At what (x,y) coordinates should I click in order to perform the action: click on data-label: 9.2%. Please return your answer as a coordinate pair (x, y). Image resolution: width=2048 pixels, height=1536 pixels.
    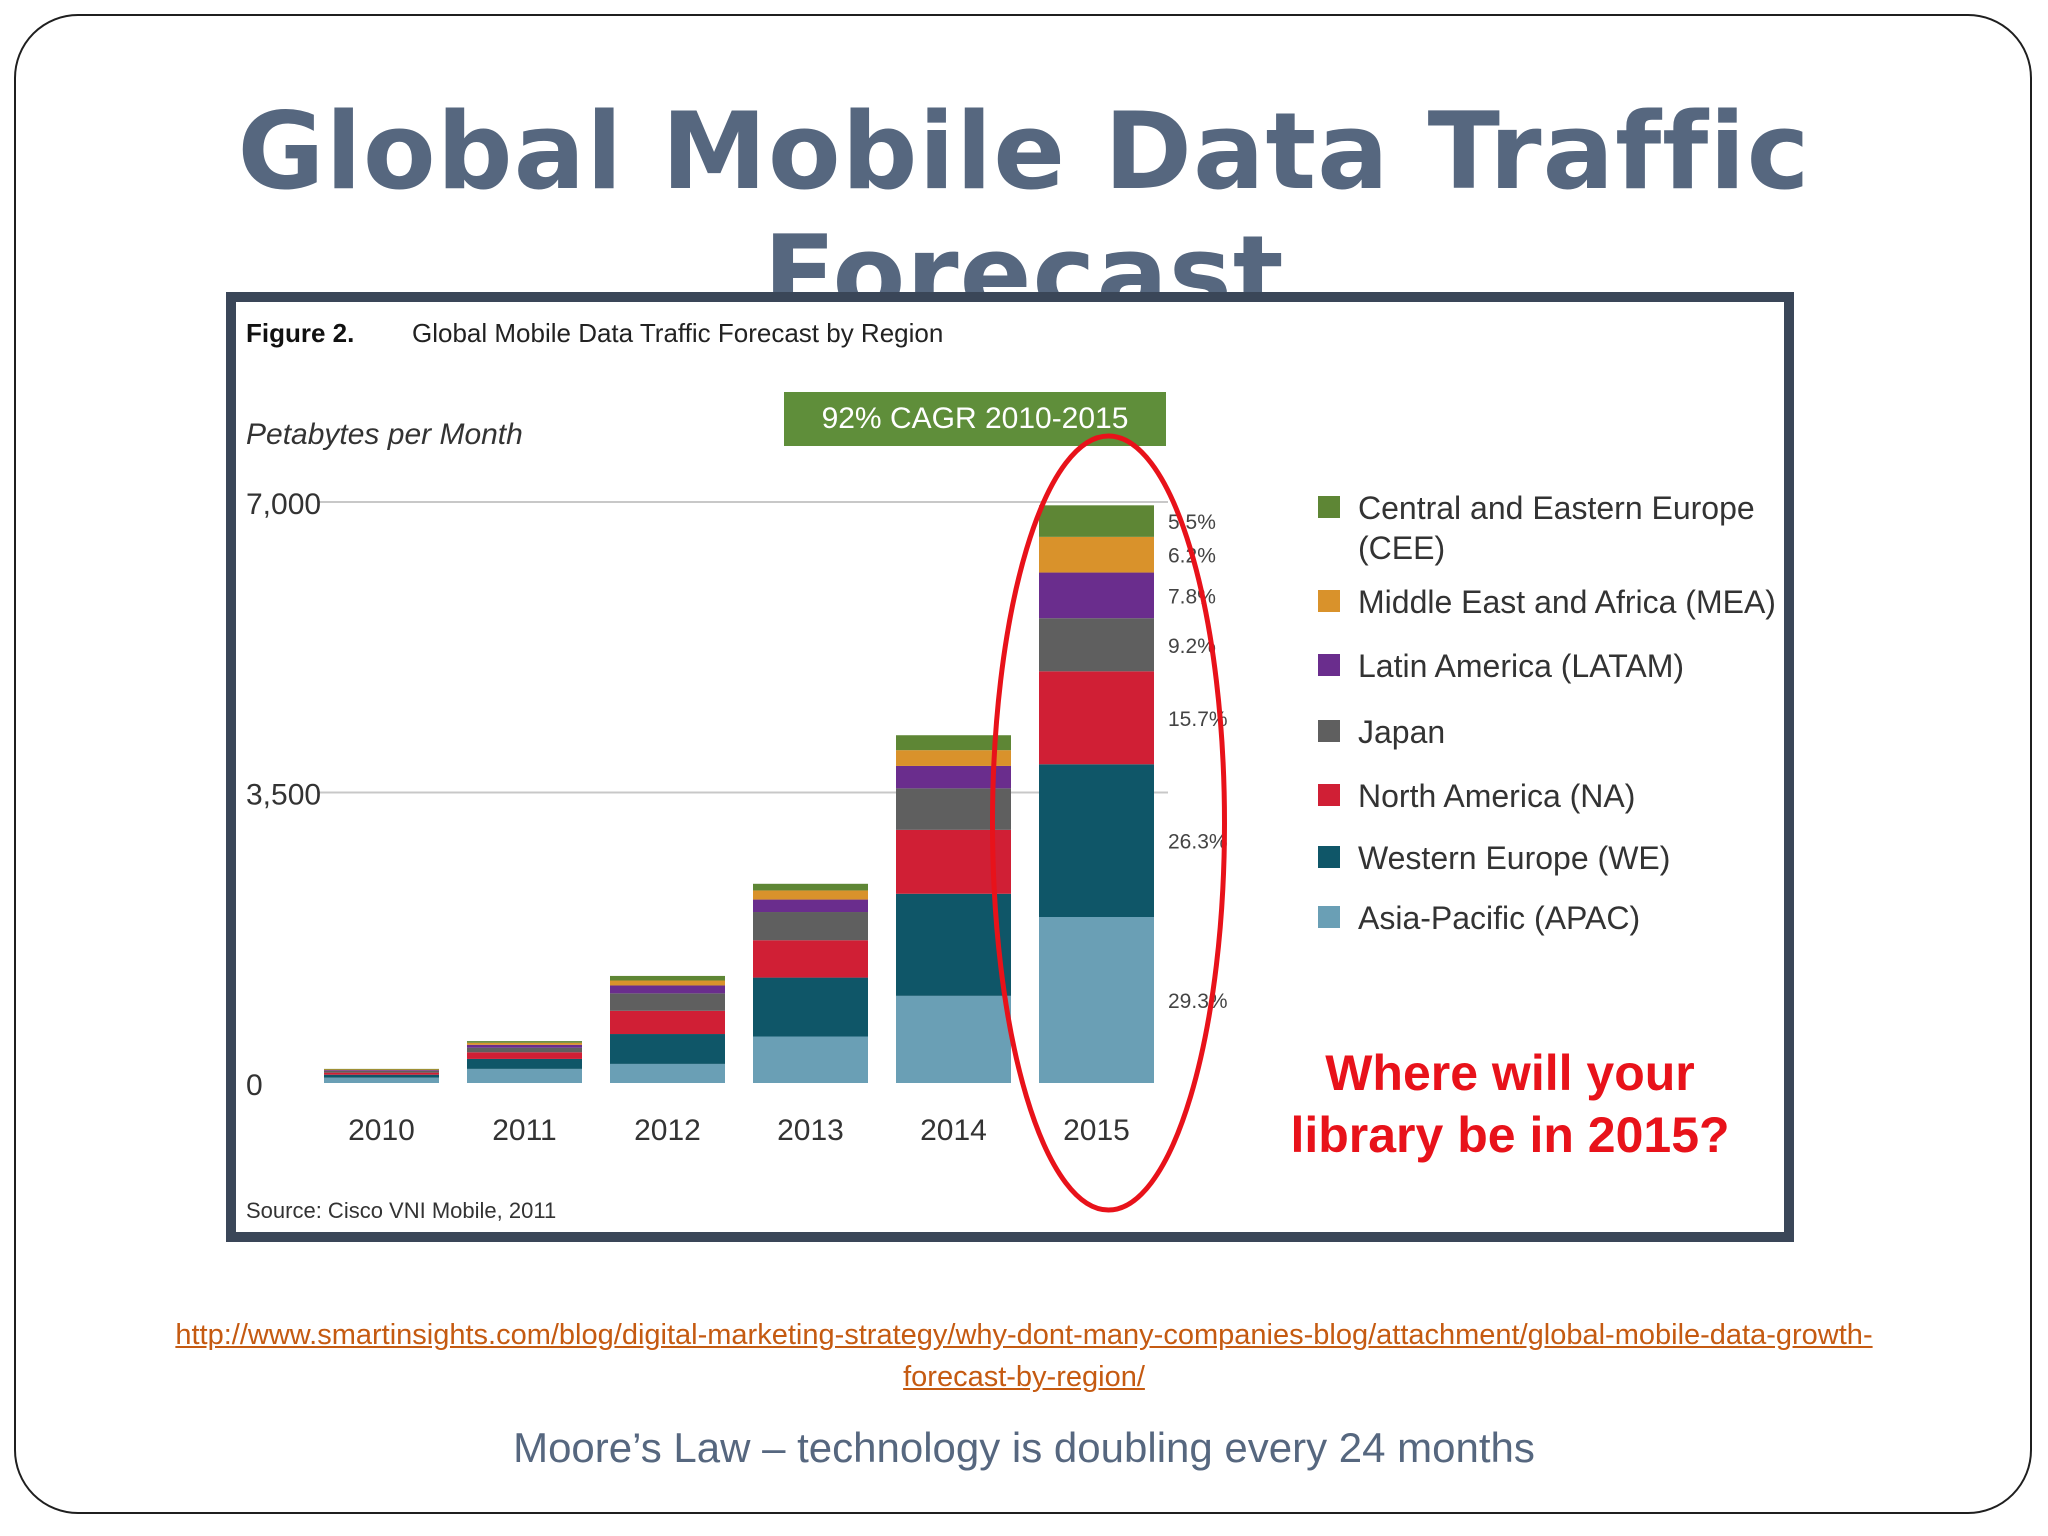
    Looking at the image, I should click on (1192, 646).